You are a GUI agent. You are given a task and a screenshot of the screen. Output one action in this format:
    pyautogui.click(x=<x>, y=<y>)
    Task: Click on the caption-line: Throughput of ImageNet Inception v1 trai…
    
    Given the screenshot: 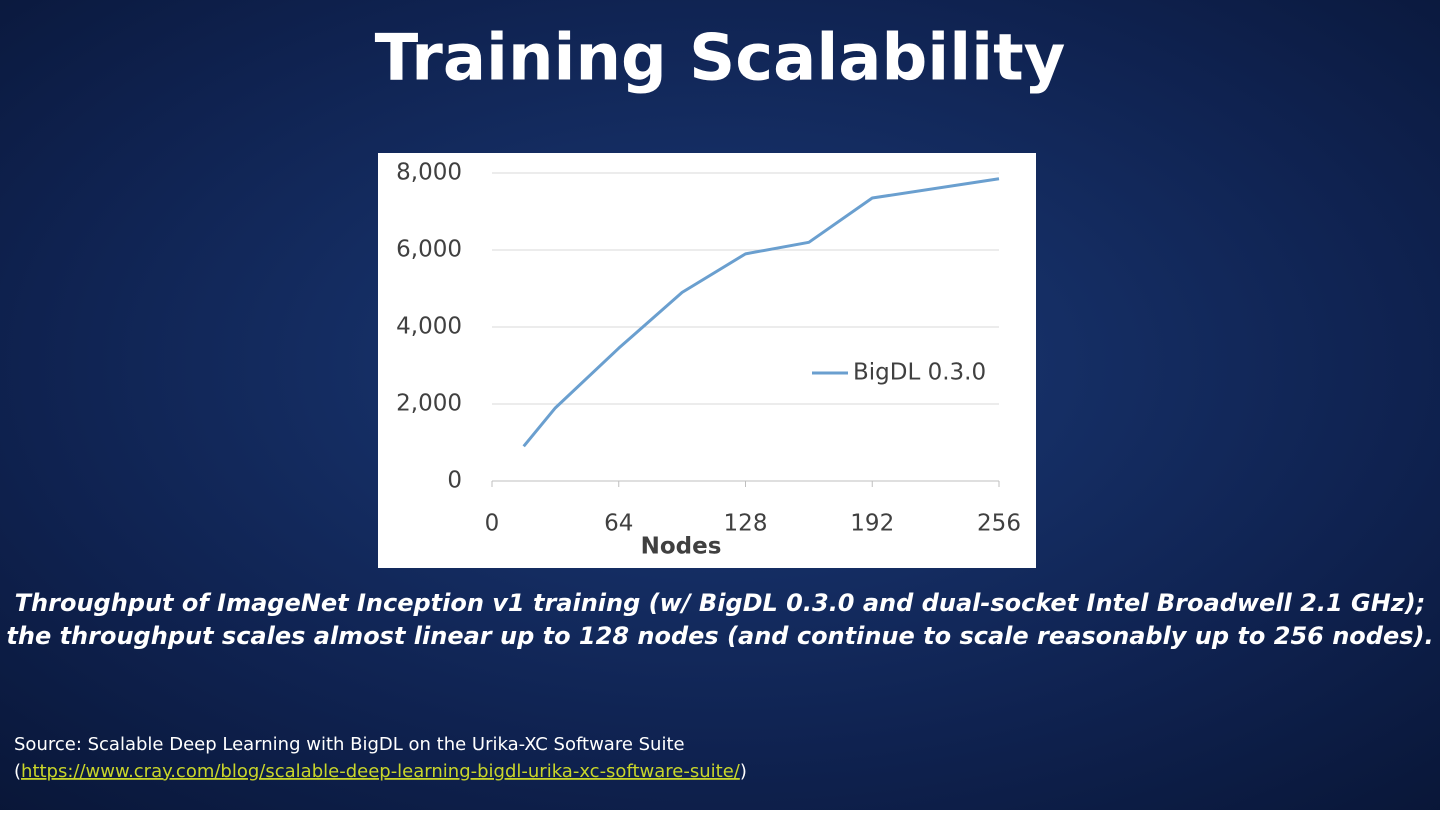 What is the action you would take?
    pyautogui.click(x=720, y=603)
    